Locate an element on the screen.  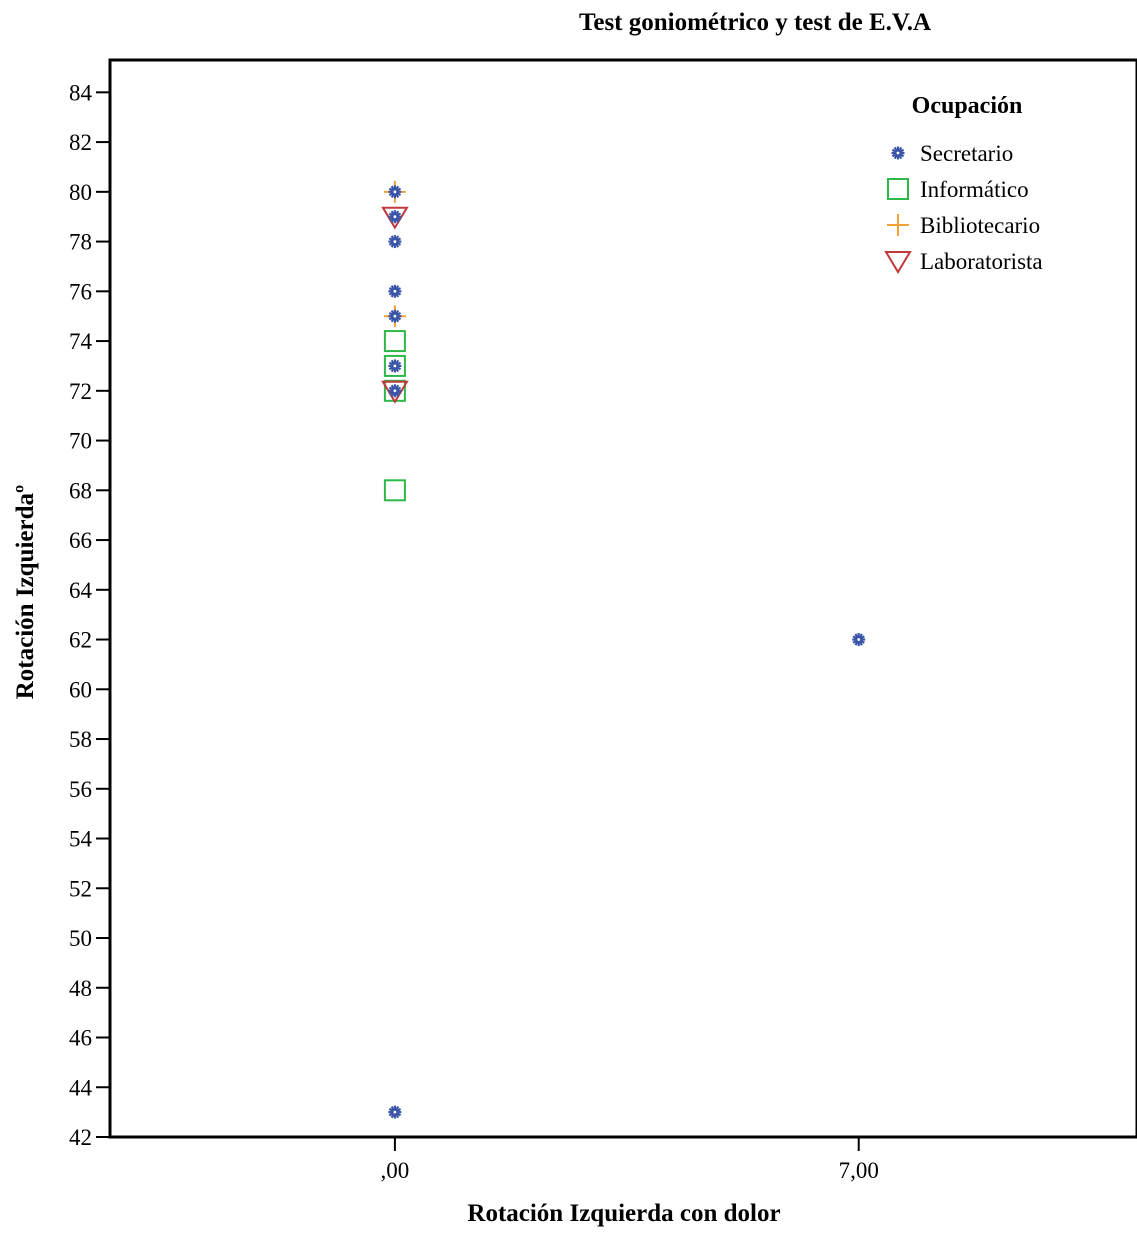
y-tick-label: 66 is located at coordinates (80, 540).